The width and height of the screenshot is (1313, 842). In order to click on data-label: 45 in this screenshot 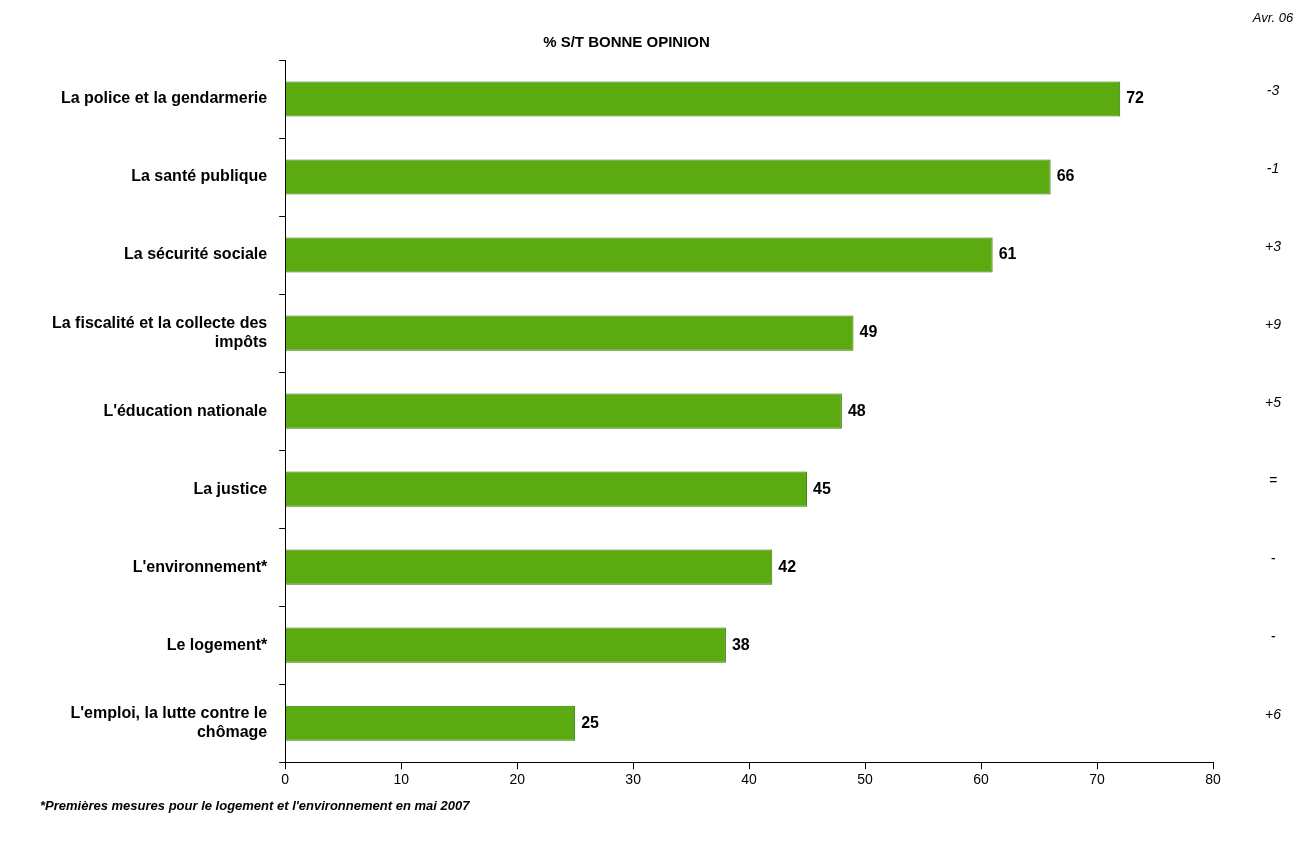, I will do `click(822, 488)`.